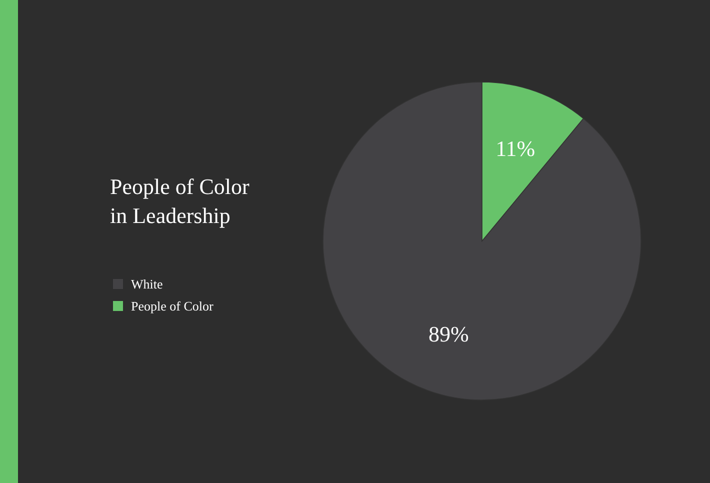 The width and height of the screenshot is (710, 483). What do you see at coordinates (172, 306) in the screenshot?
I see `legend-label: People of Color` at bounding box center [172, 306].